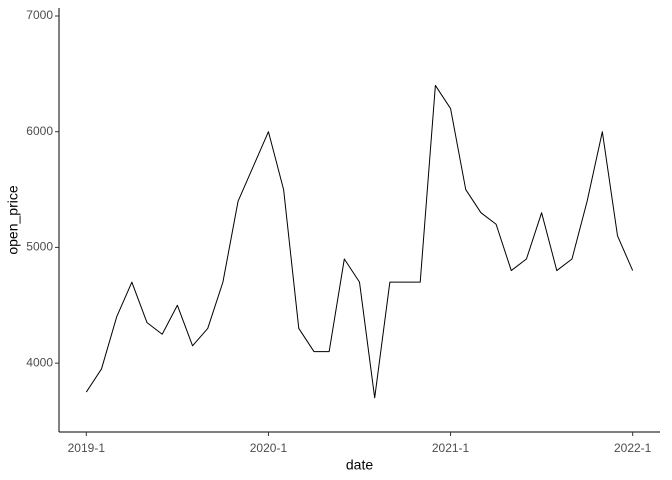 This screenshot has width=672, height=480. What do you see at coordinates (39, 247) in the screenshot?
I see `y-tick-label: 5000` at bounding box center [39, 247].